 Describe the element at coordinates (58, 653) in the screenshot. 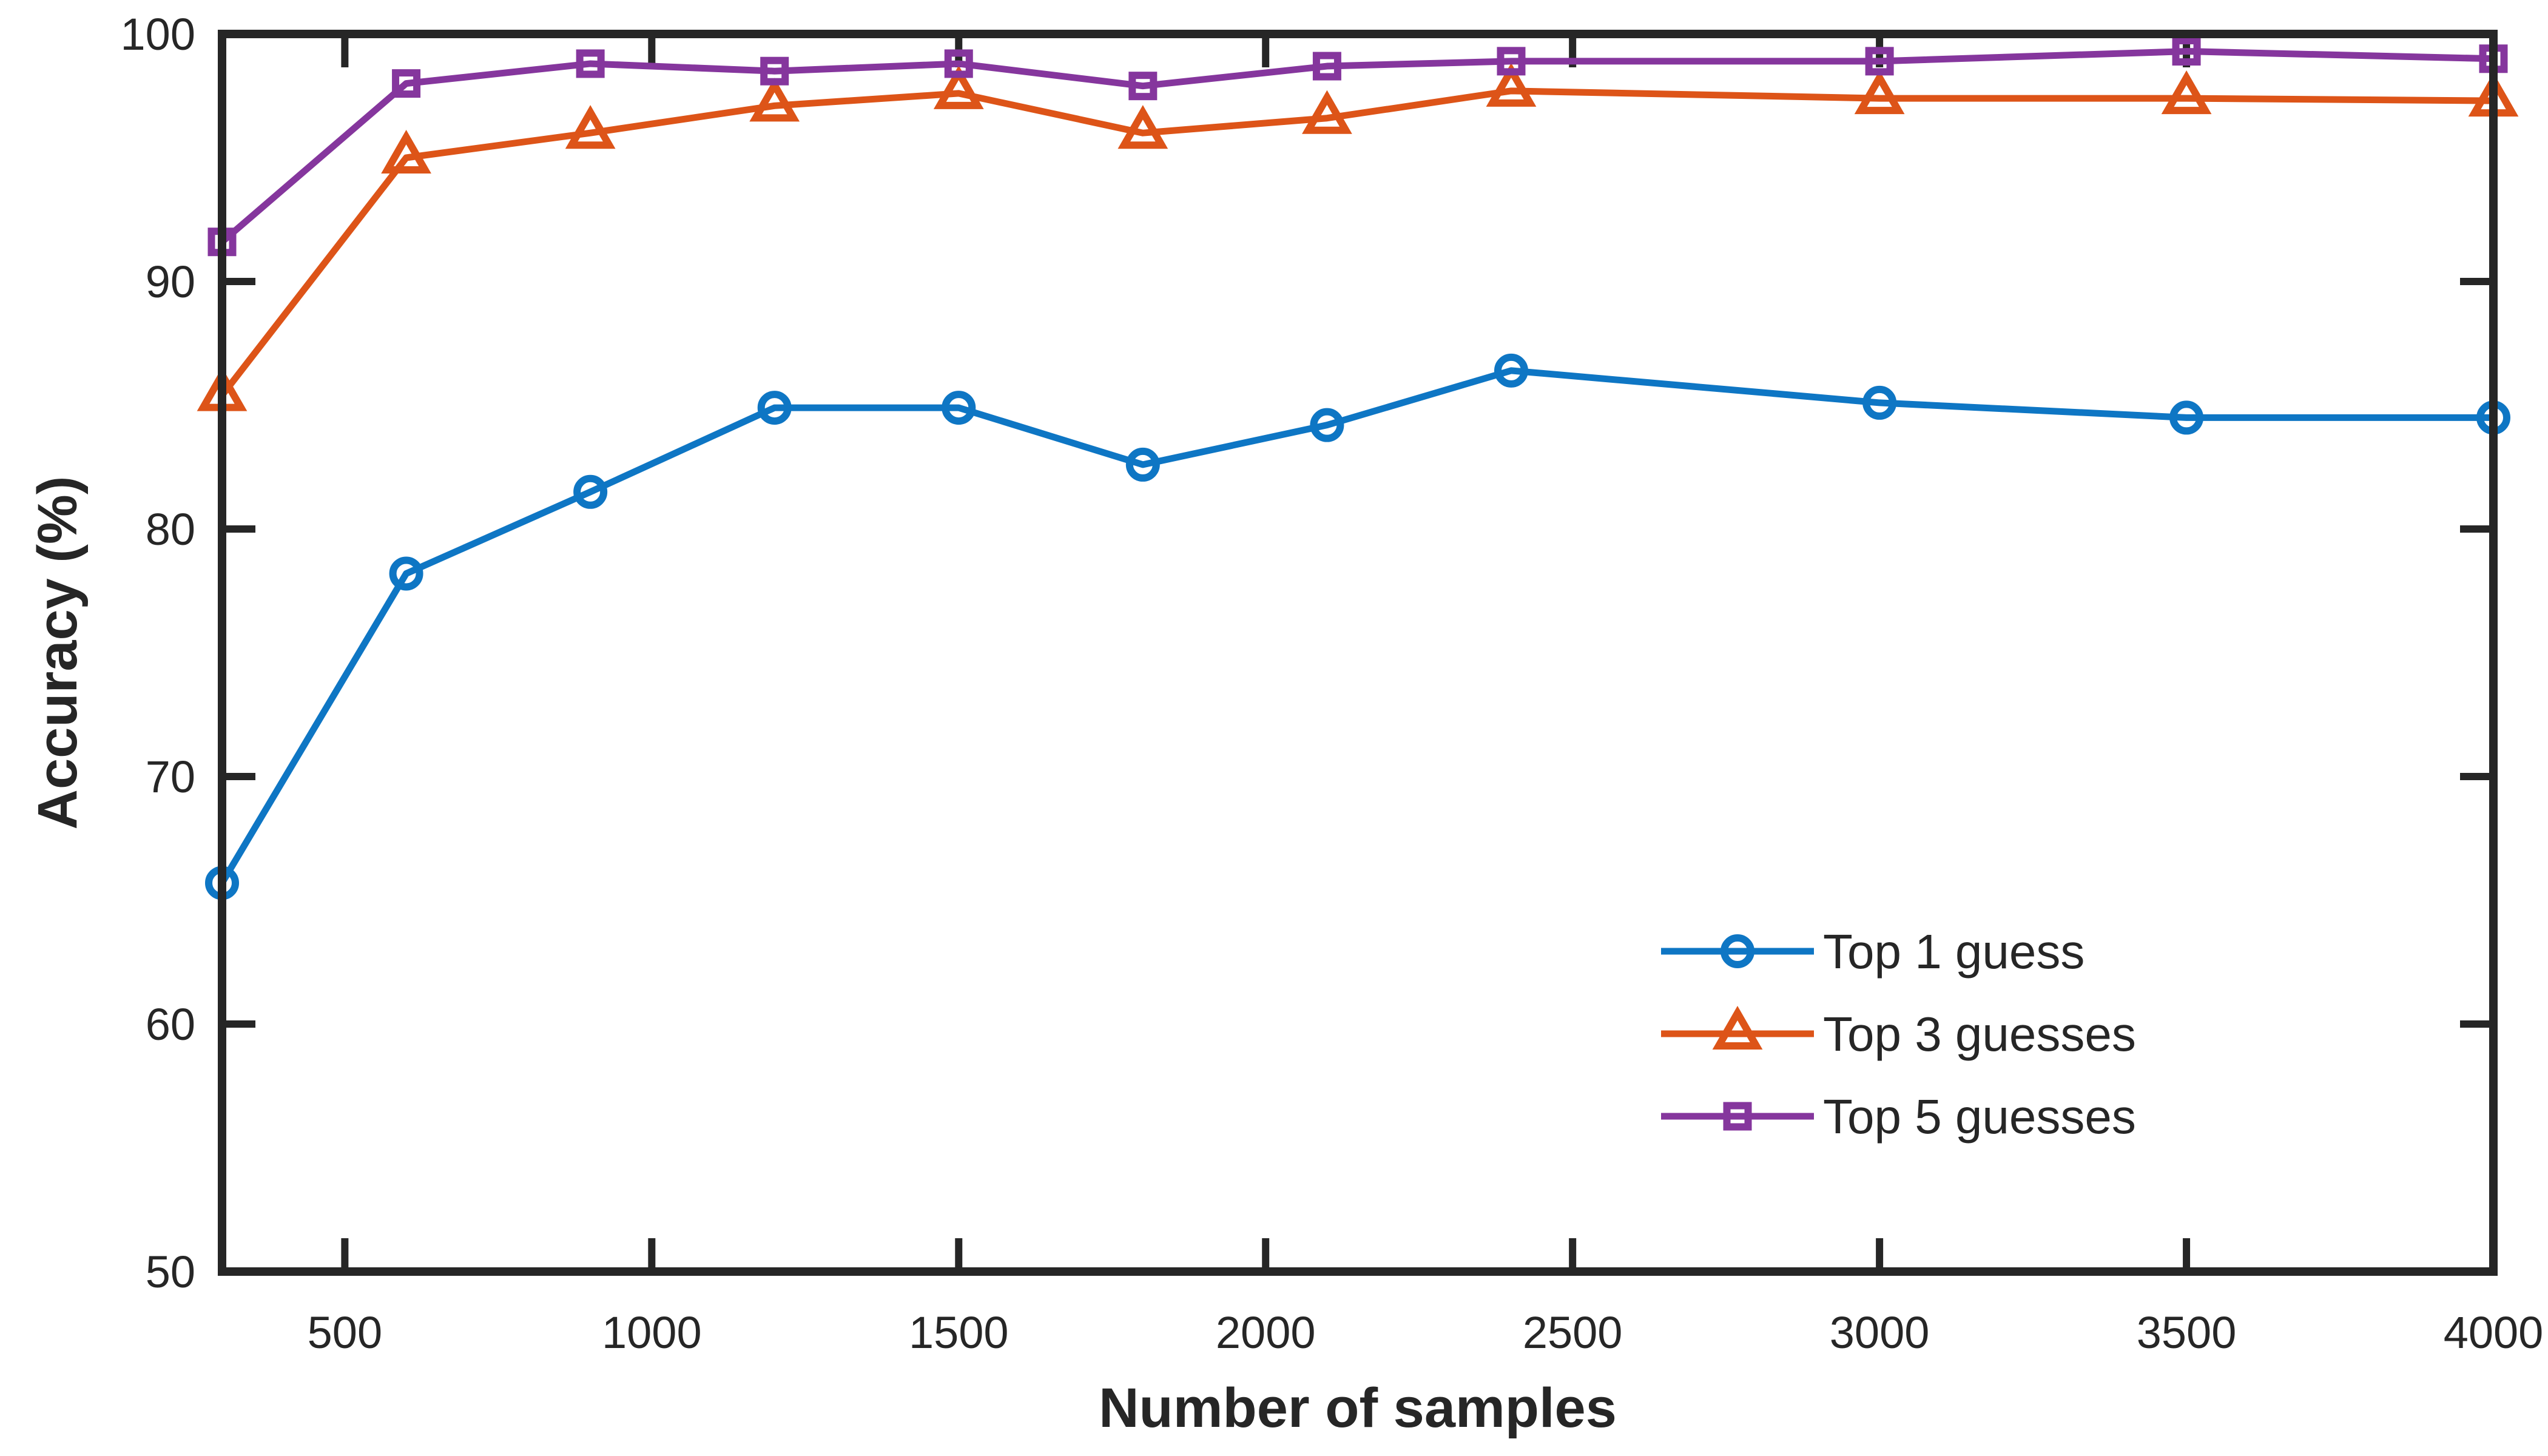

I see `y-axis-label: Accuracy (%)` at that location.